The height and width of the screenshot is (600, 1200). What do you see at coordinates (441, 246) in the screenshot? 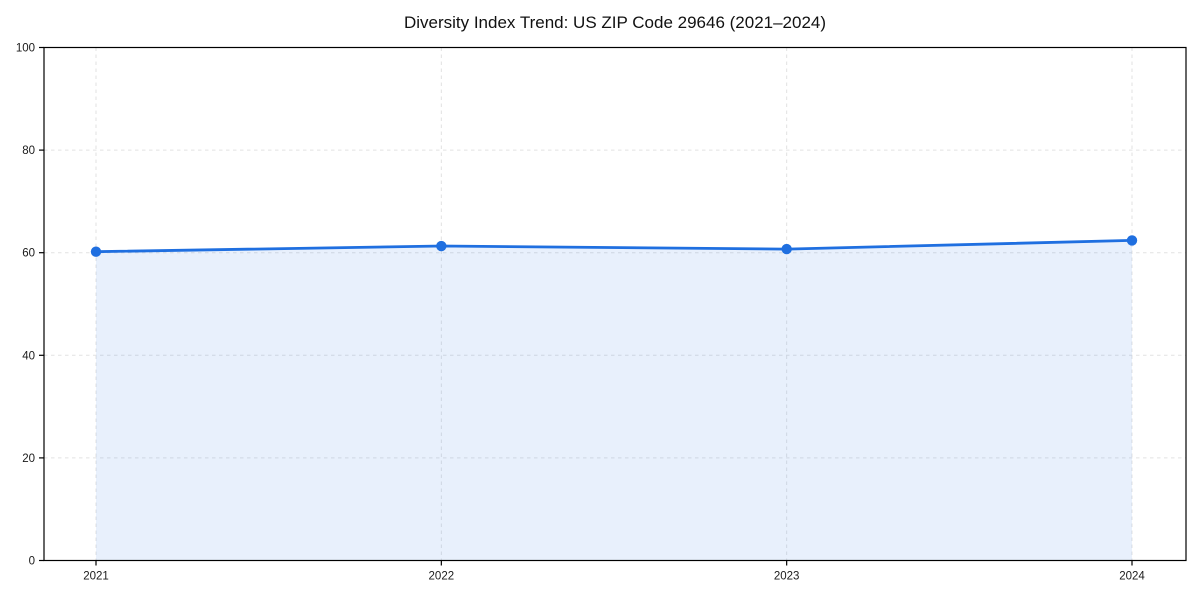
I see `data-point-2022` at bounding box center [441, 246].